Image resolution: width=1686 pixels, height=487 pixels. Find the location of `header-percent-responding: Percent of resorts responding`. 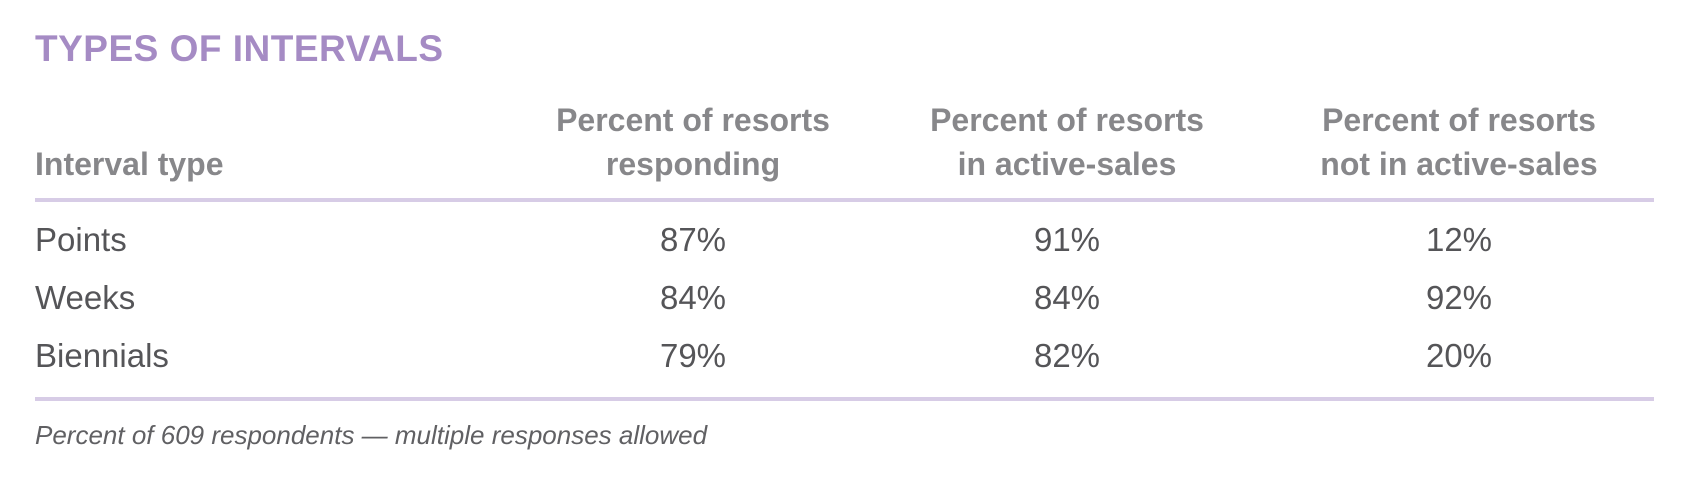

header-percent-responding: Percent of resorts responding is located at coordinates (693, 142).